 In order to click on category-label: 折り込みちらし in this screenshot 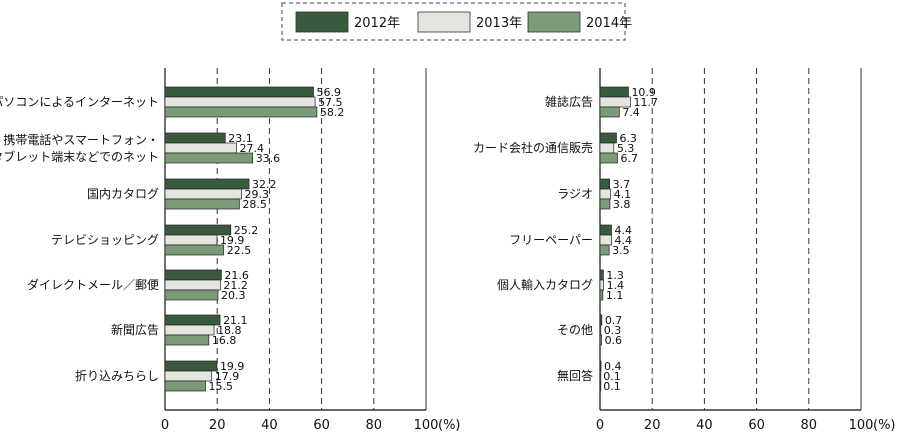, I will do `click(117, 375)`.